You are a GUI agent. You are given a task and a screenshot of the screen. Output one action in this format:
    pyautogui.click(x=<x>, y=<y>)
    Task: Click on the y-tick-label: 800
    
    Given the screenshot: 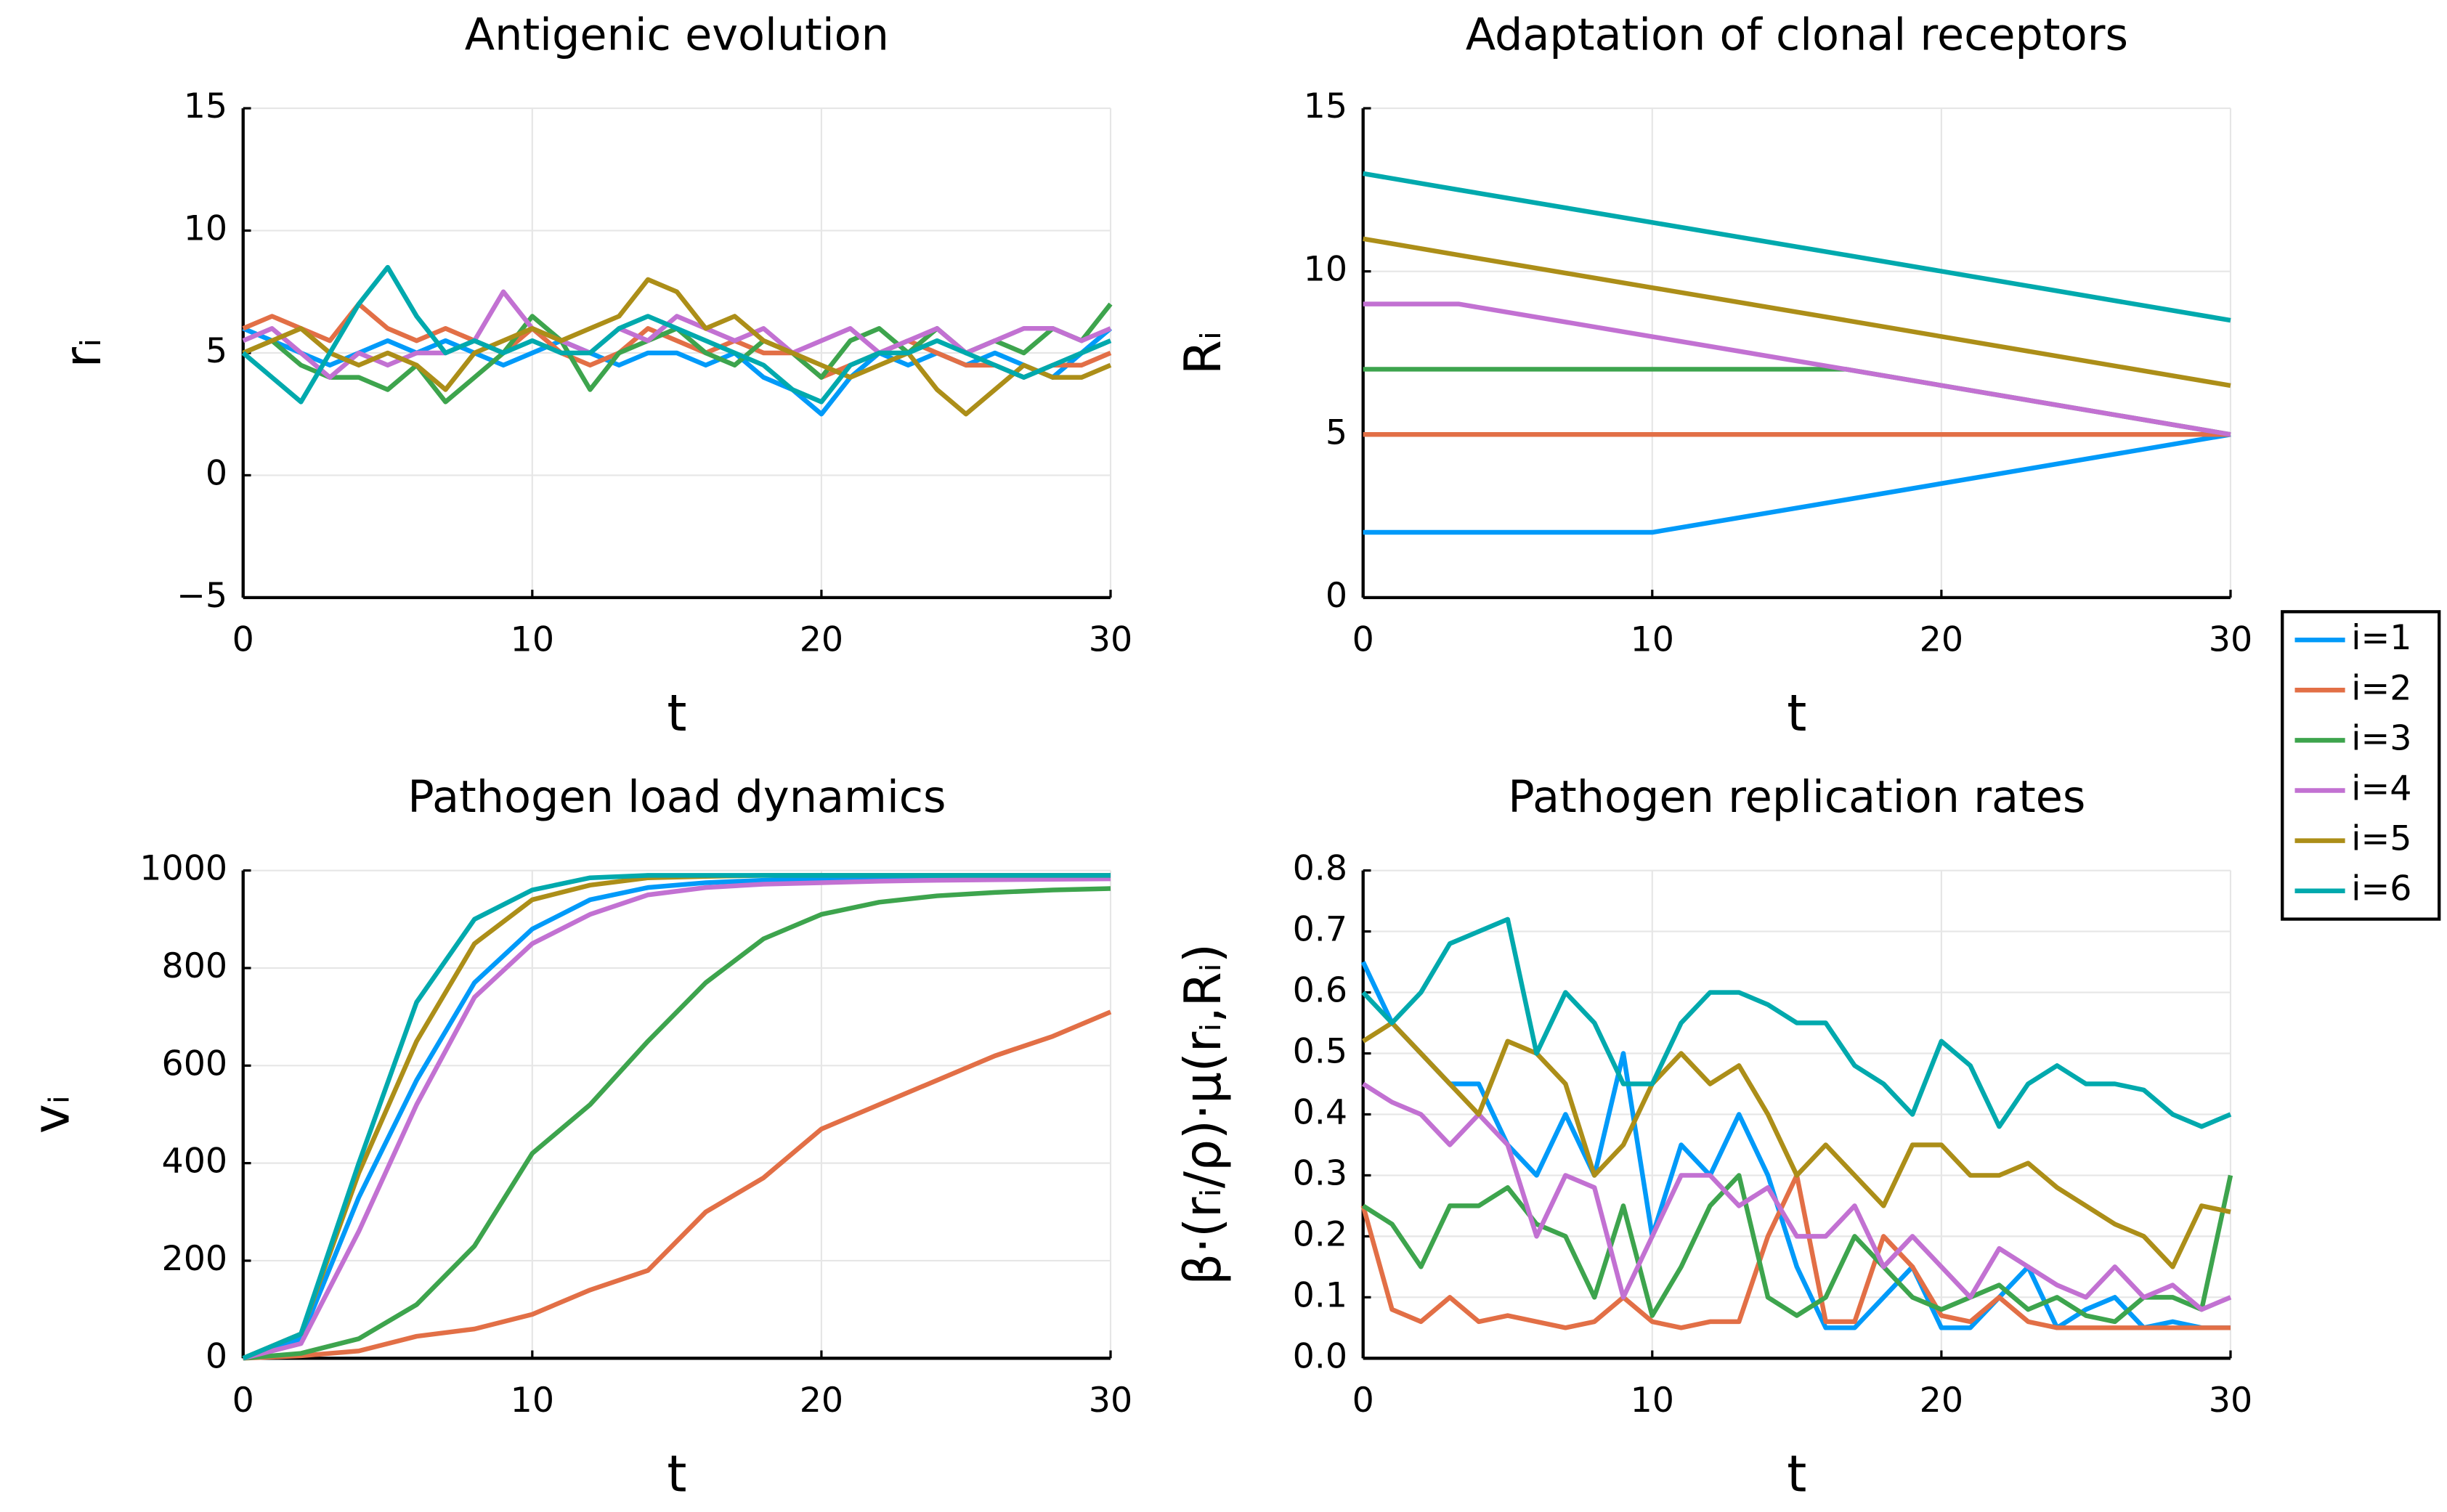 What is the action you would take?
    pyautogui.click(x=194, y=966)
    